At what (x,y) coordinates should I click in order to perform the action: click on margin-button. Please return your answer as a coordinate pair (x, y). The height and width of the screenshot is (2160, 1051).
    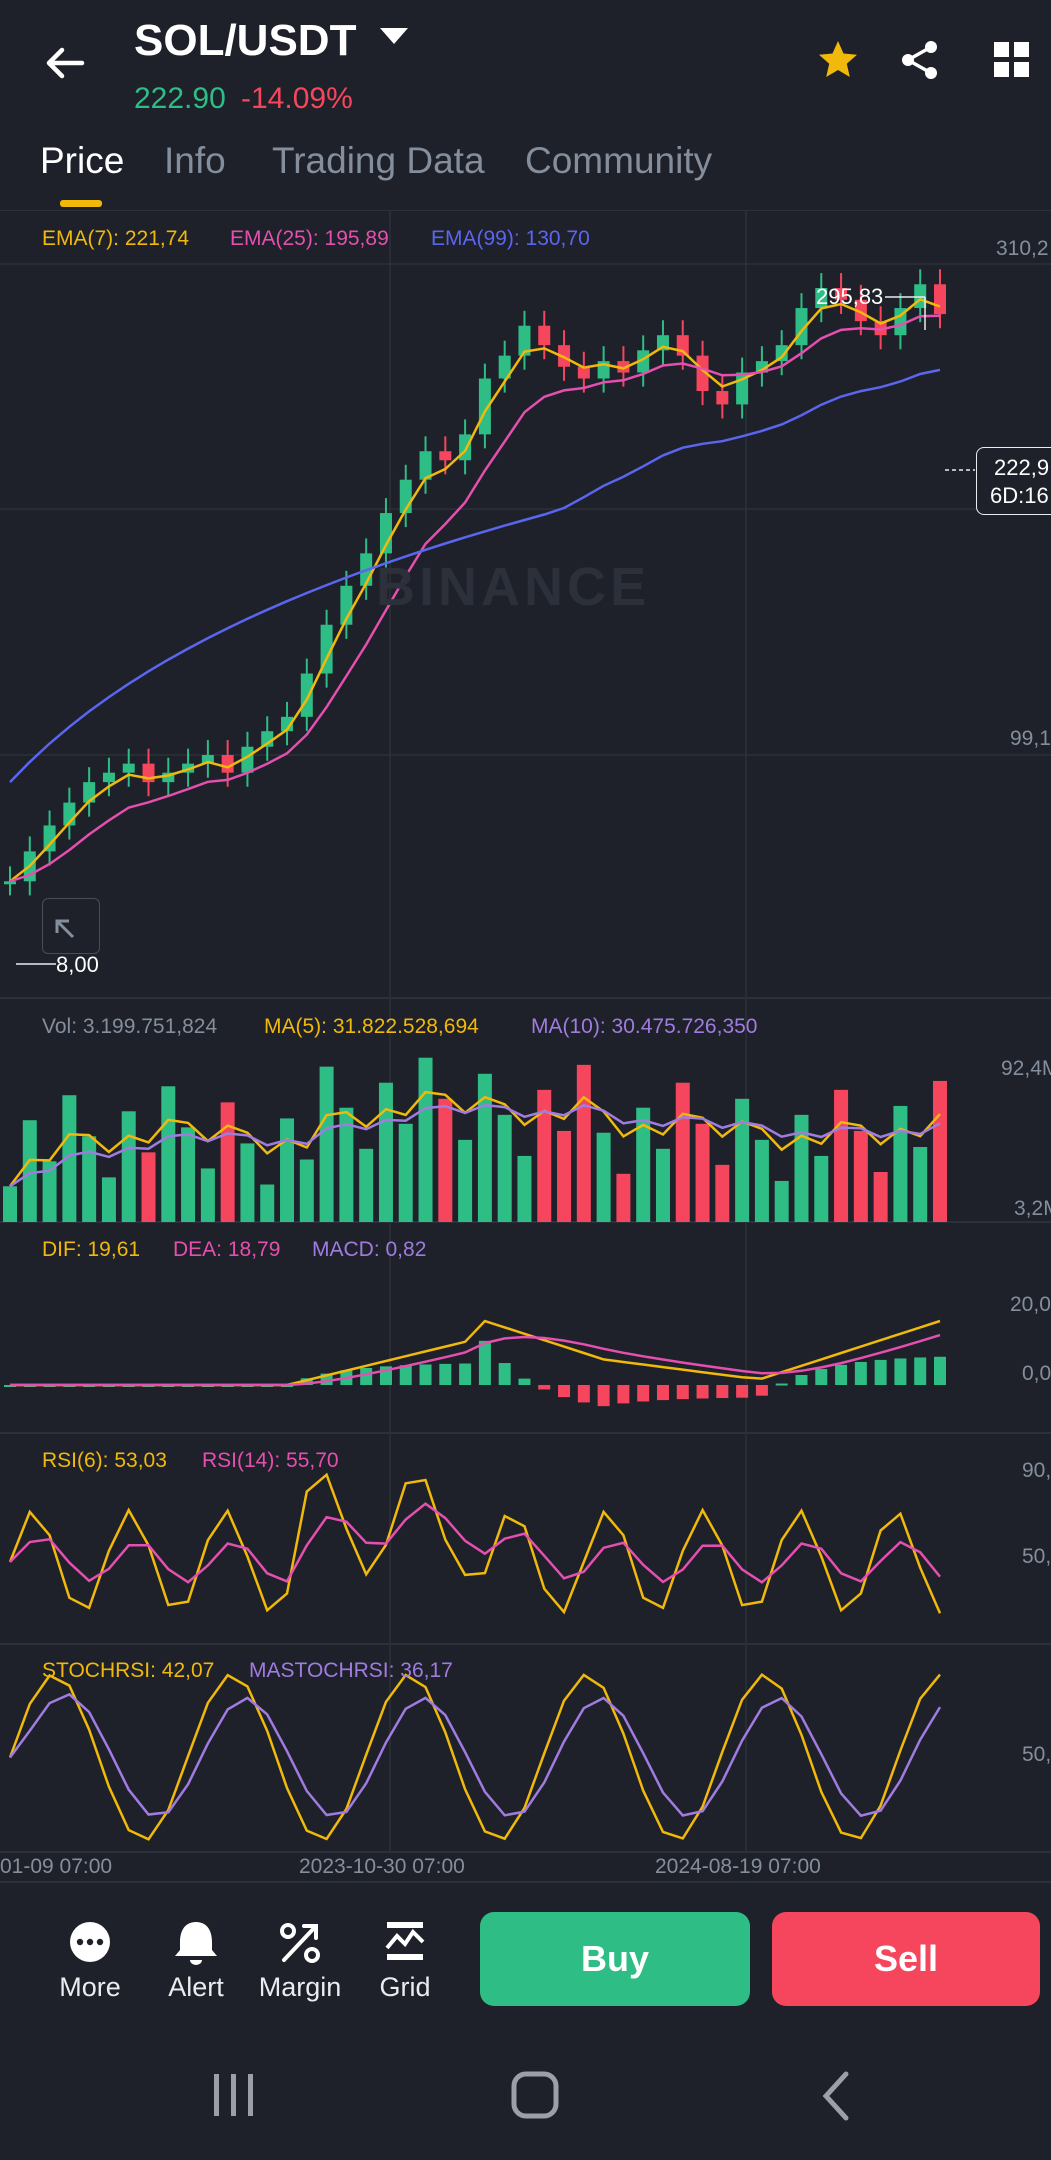
    Looking at the image, I should click on (300, 1944).